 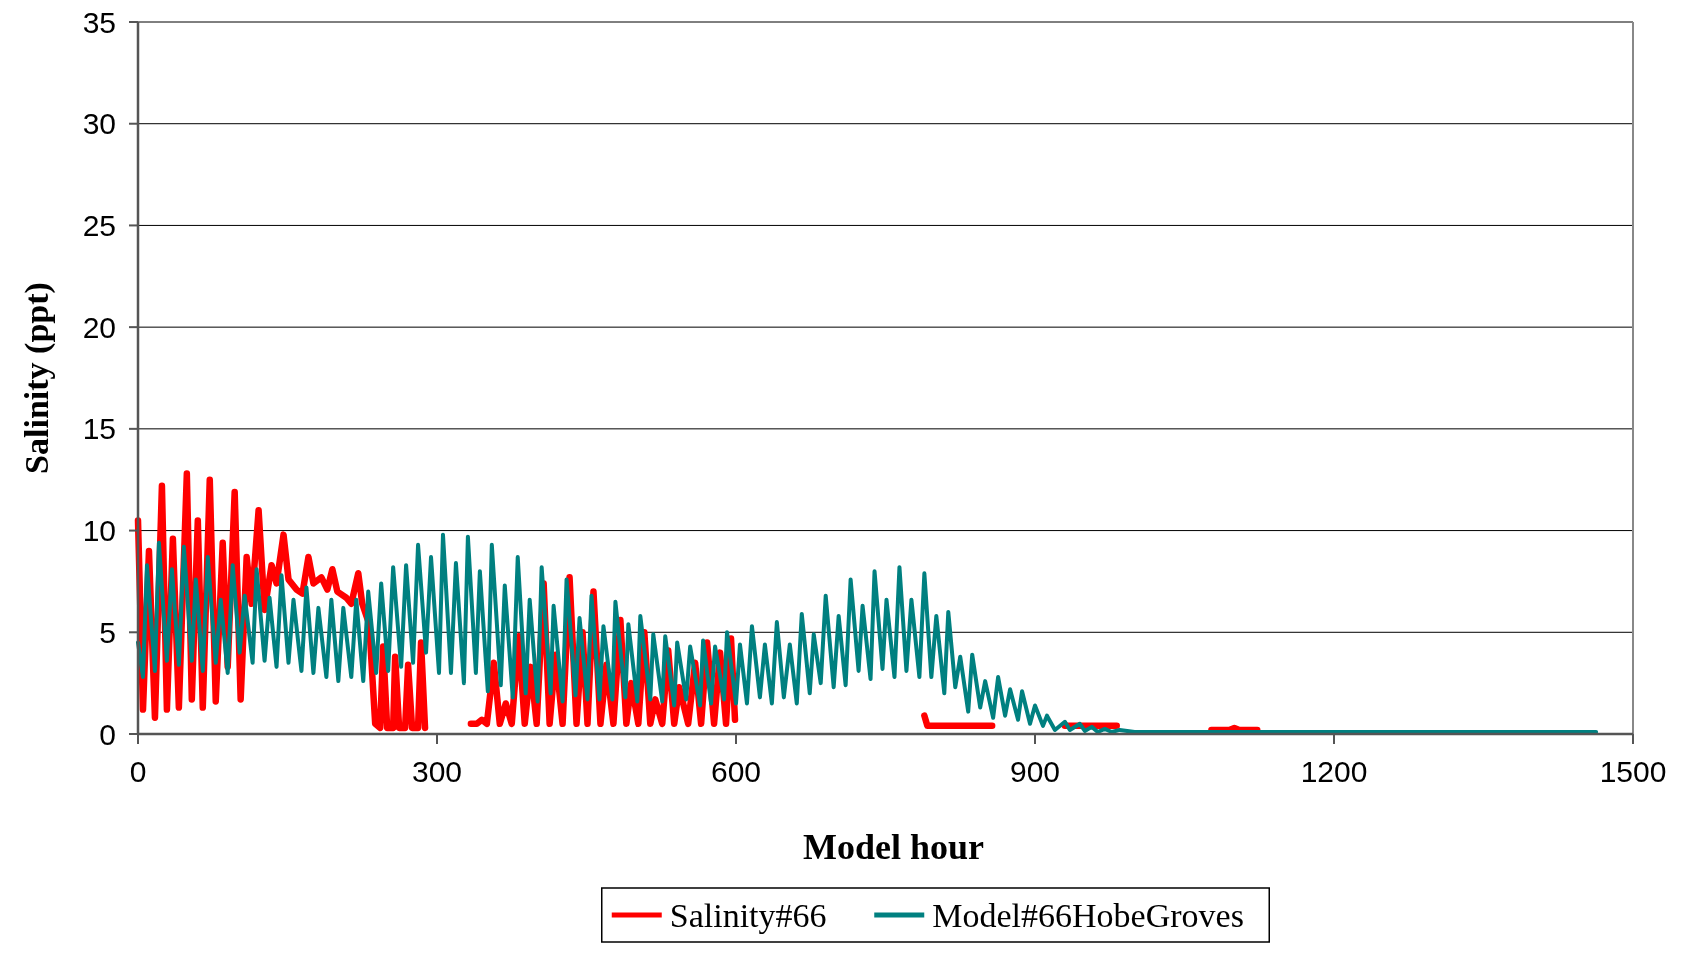 What do you see at coordinates (107, 632) in the screenshot?
I see `y-tick-label: 5` at bounding box center [107, 632].